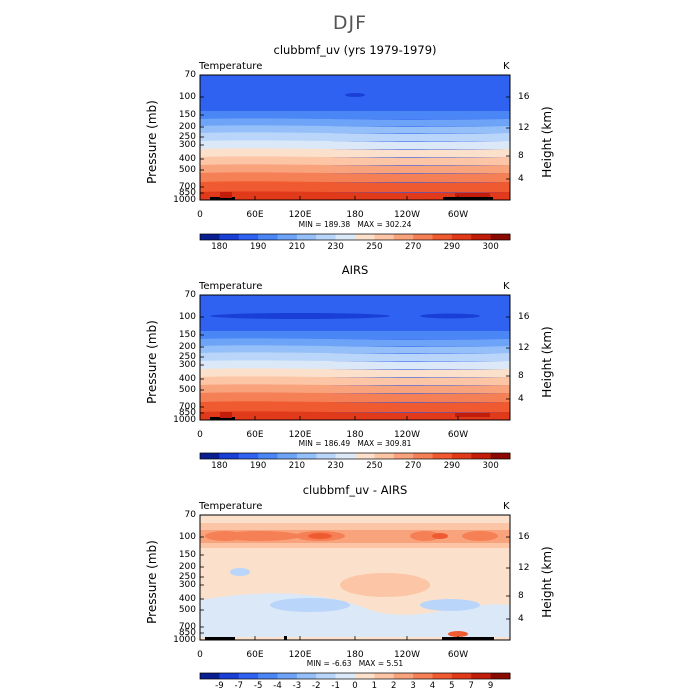 The height and width of the screenshot is (700, 700). What do you see at coordinates (355, 50) in the screenshot?
I see `panel-title: clubbmf_uv (yrs 1979-1979)` at bounding box center [355, 50].